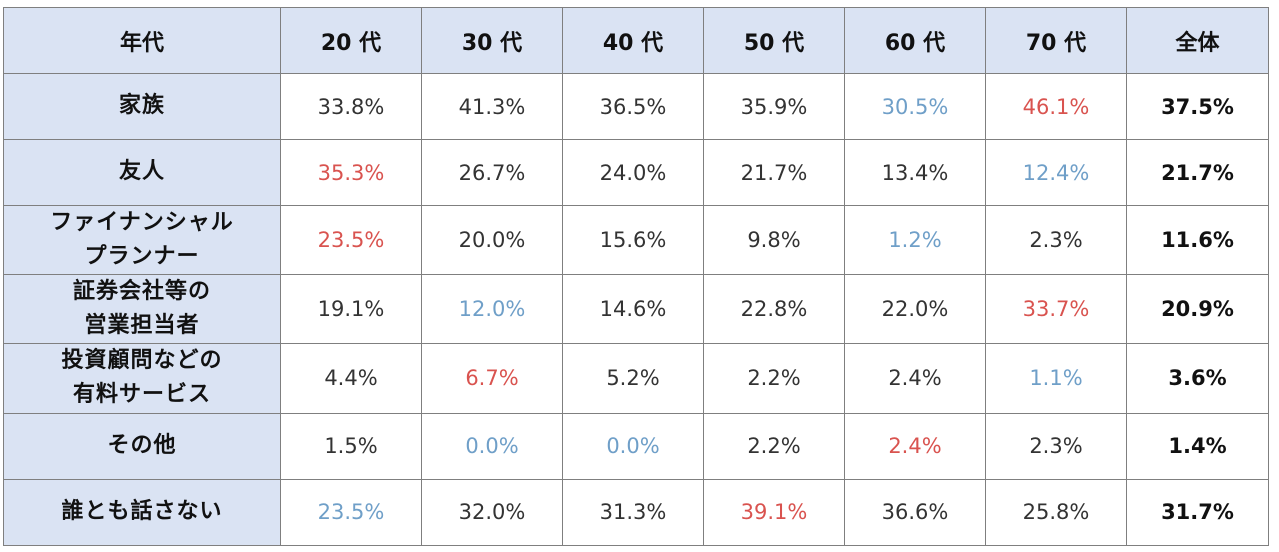 Image resolution: width=1279 pixels, height=552 pixels. I want to click on value-cell: 15.6%, so click(633, 240).